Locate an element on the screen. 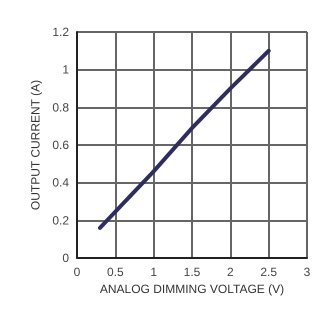  y-tick-label: 0.2 is located at coordinates (61, 220).